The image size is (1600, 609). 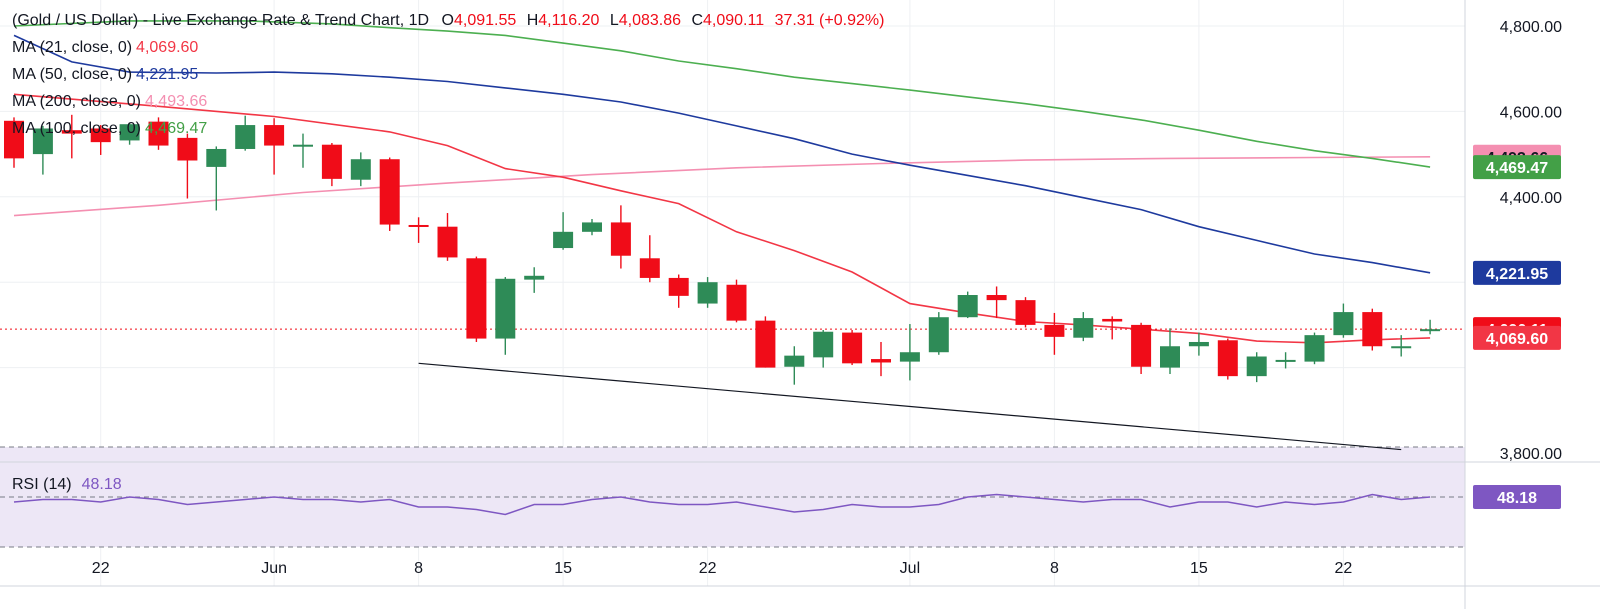 I want to click on open-value: 4,091.55, so click(x=485, y=20).